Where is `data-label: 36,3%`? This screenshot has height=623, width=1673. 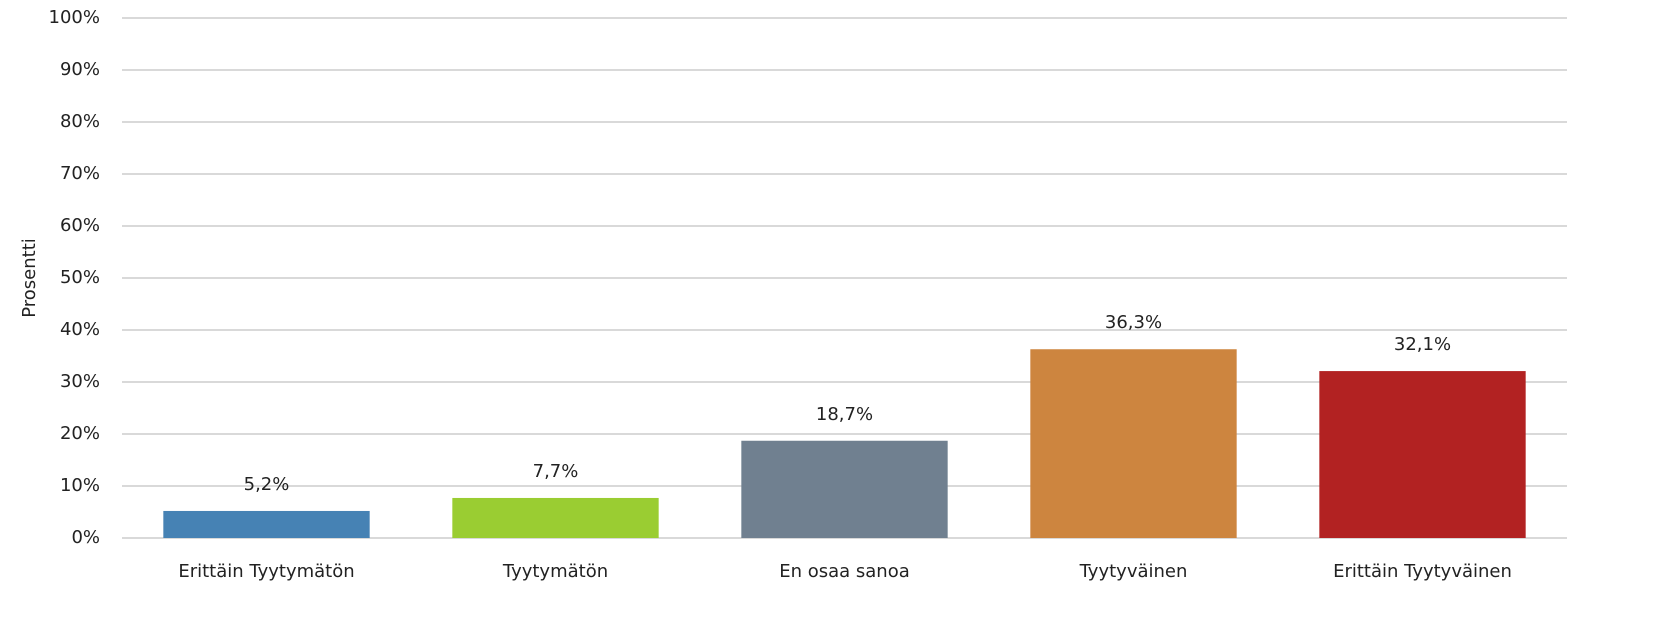
data-label: 36,3% is located at coordinates (1133, 322).